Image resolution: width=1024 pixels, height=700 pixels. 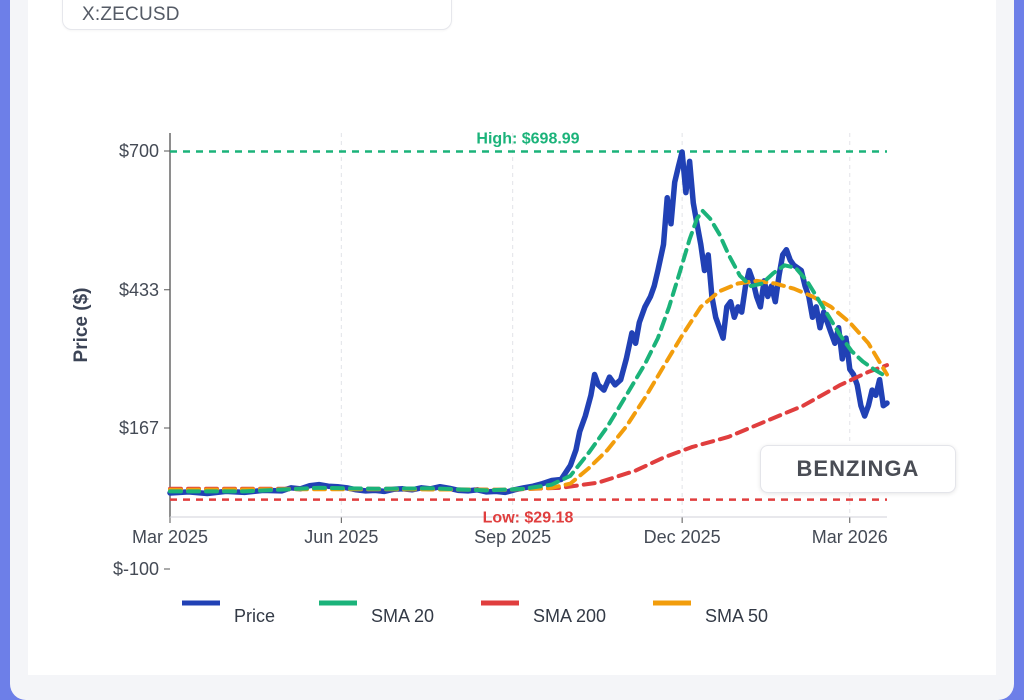 What do you see at coordinates (850, 537) in the screenshot?
I see `x-tick-label: Mar 2026` at bounding box center [850, 537].